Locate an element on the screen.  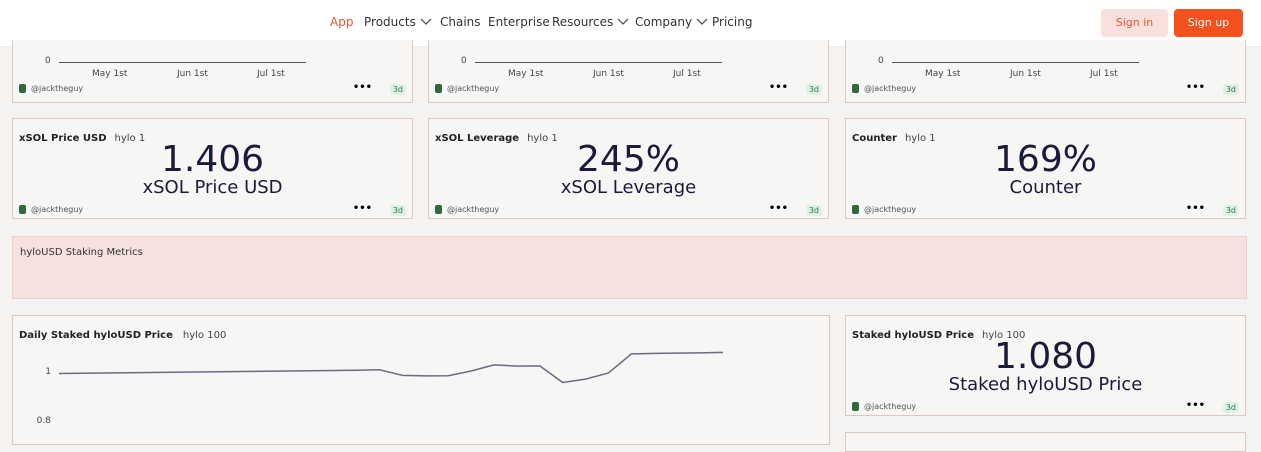
counter-panel: Counter hylo 1 169% Counter @jacktheguy ••• 3d is located at coordinates (1045, 168).